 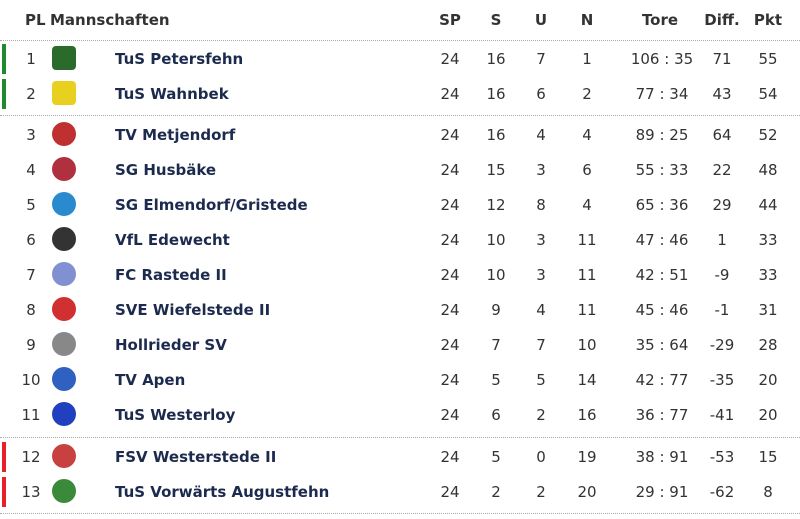 I want to click on cell-u: 2, so click(x=541, y=414).